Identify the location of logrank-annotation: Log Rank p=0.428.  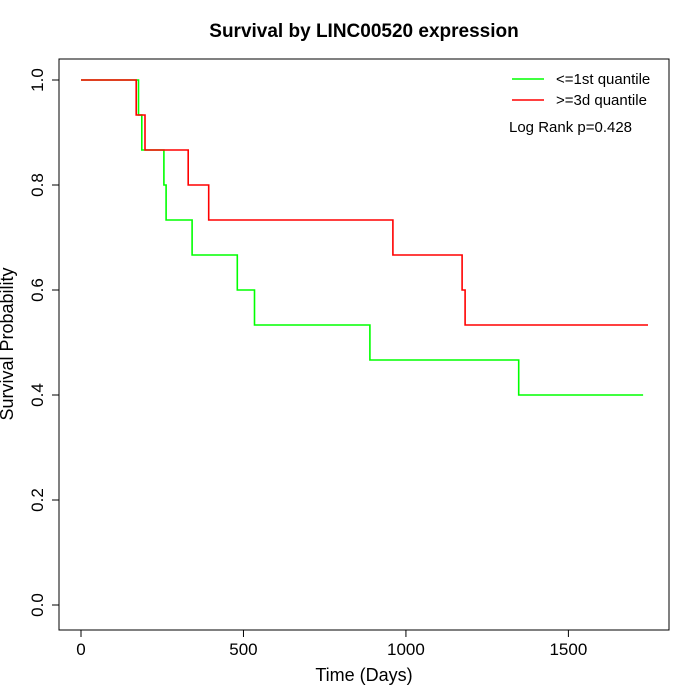
(570, 127).